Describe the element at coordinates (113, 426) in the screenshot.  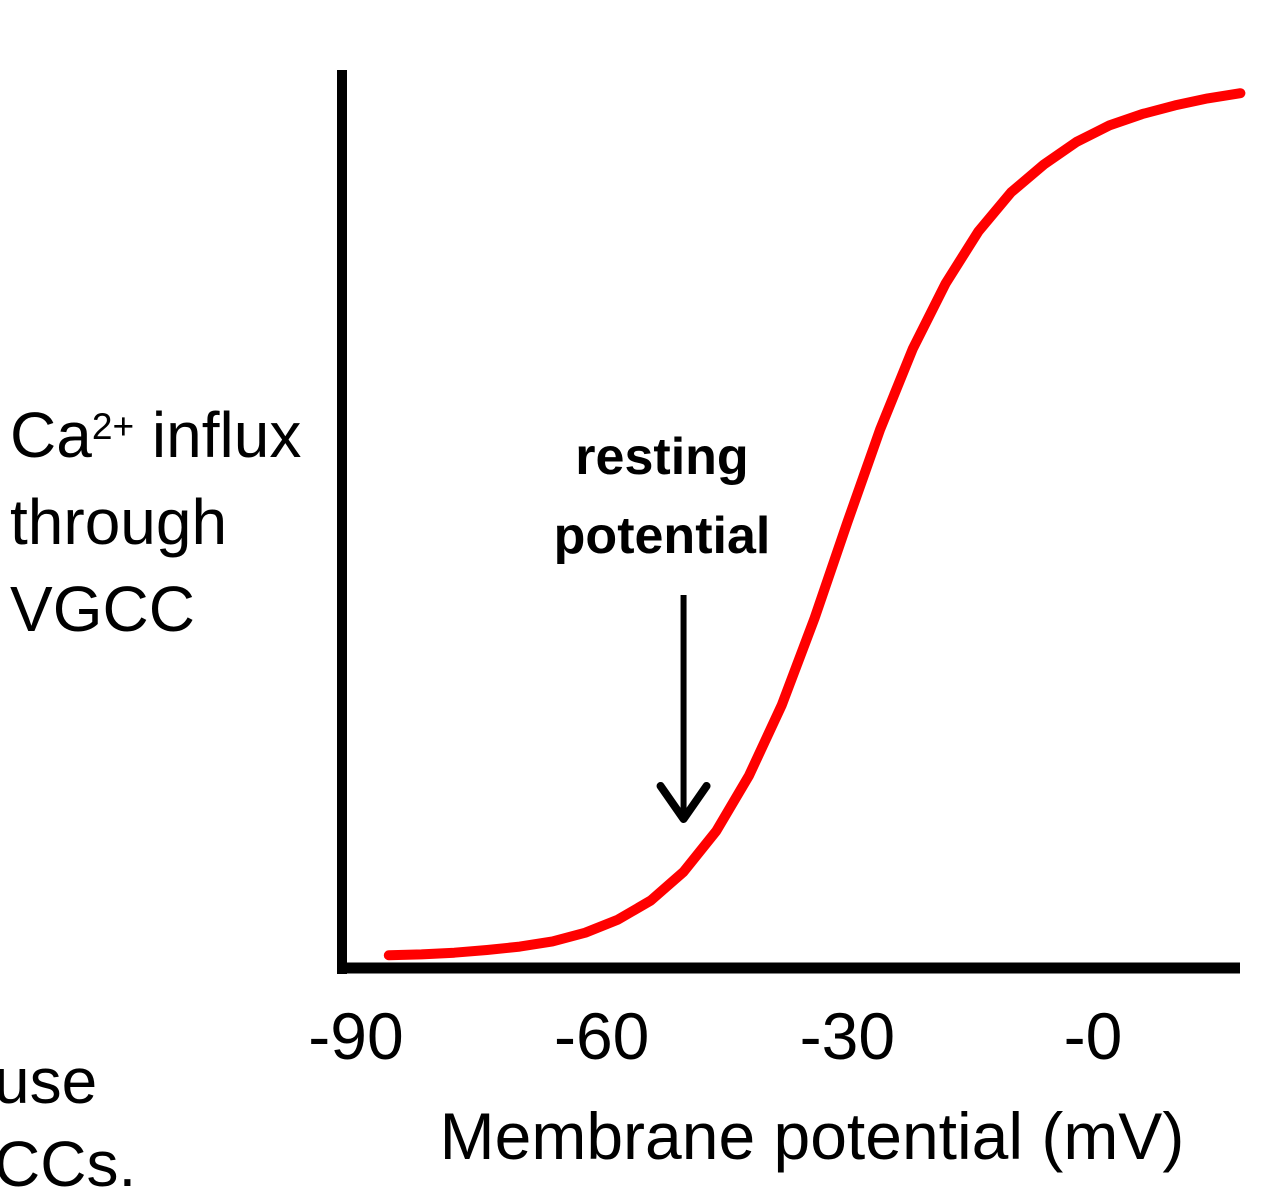
I see `calcium-charge-superscript: 2+` at that location.